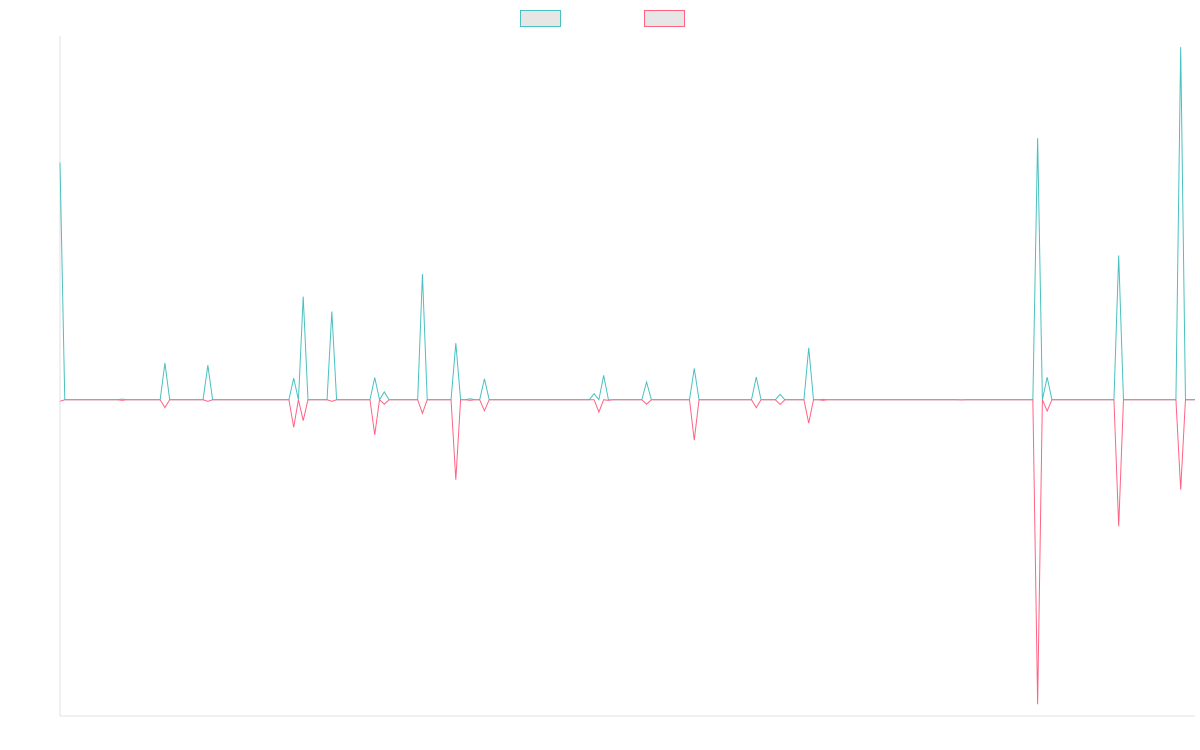  I want to click on legend, so click(602, 18).